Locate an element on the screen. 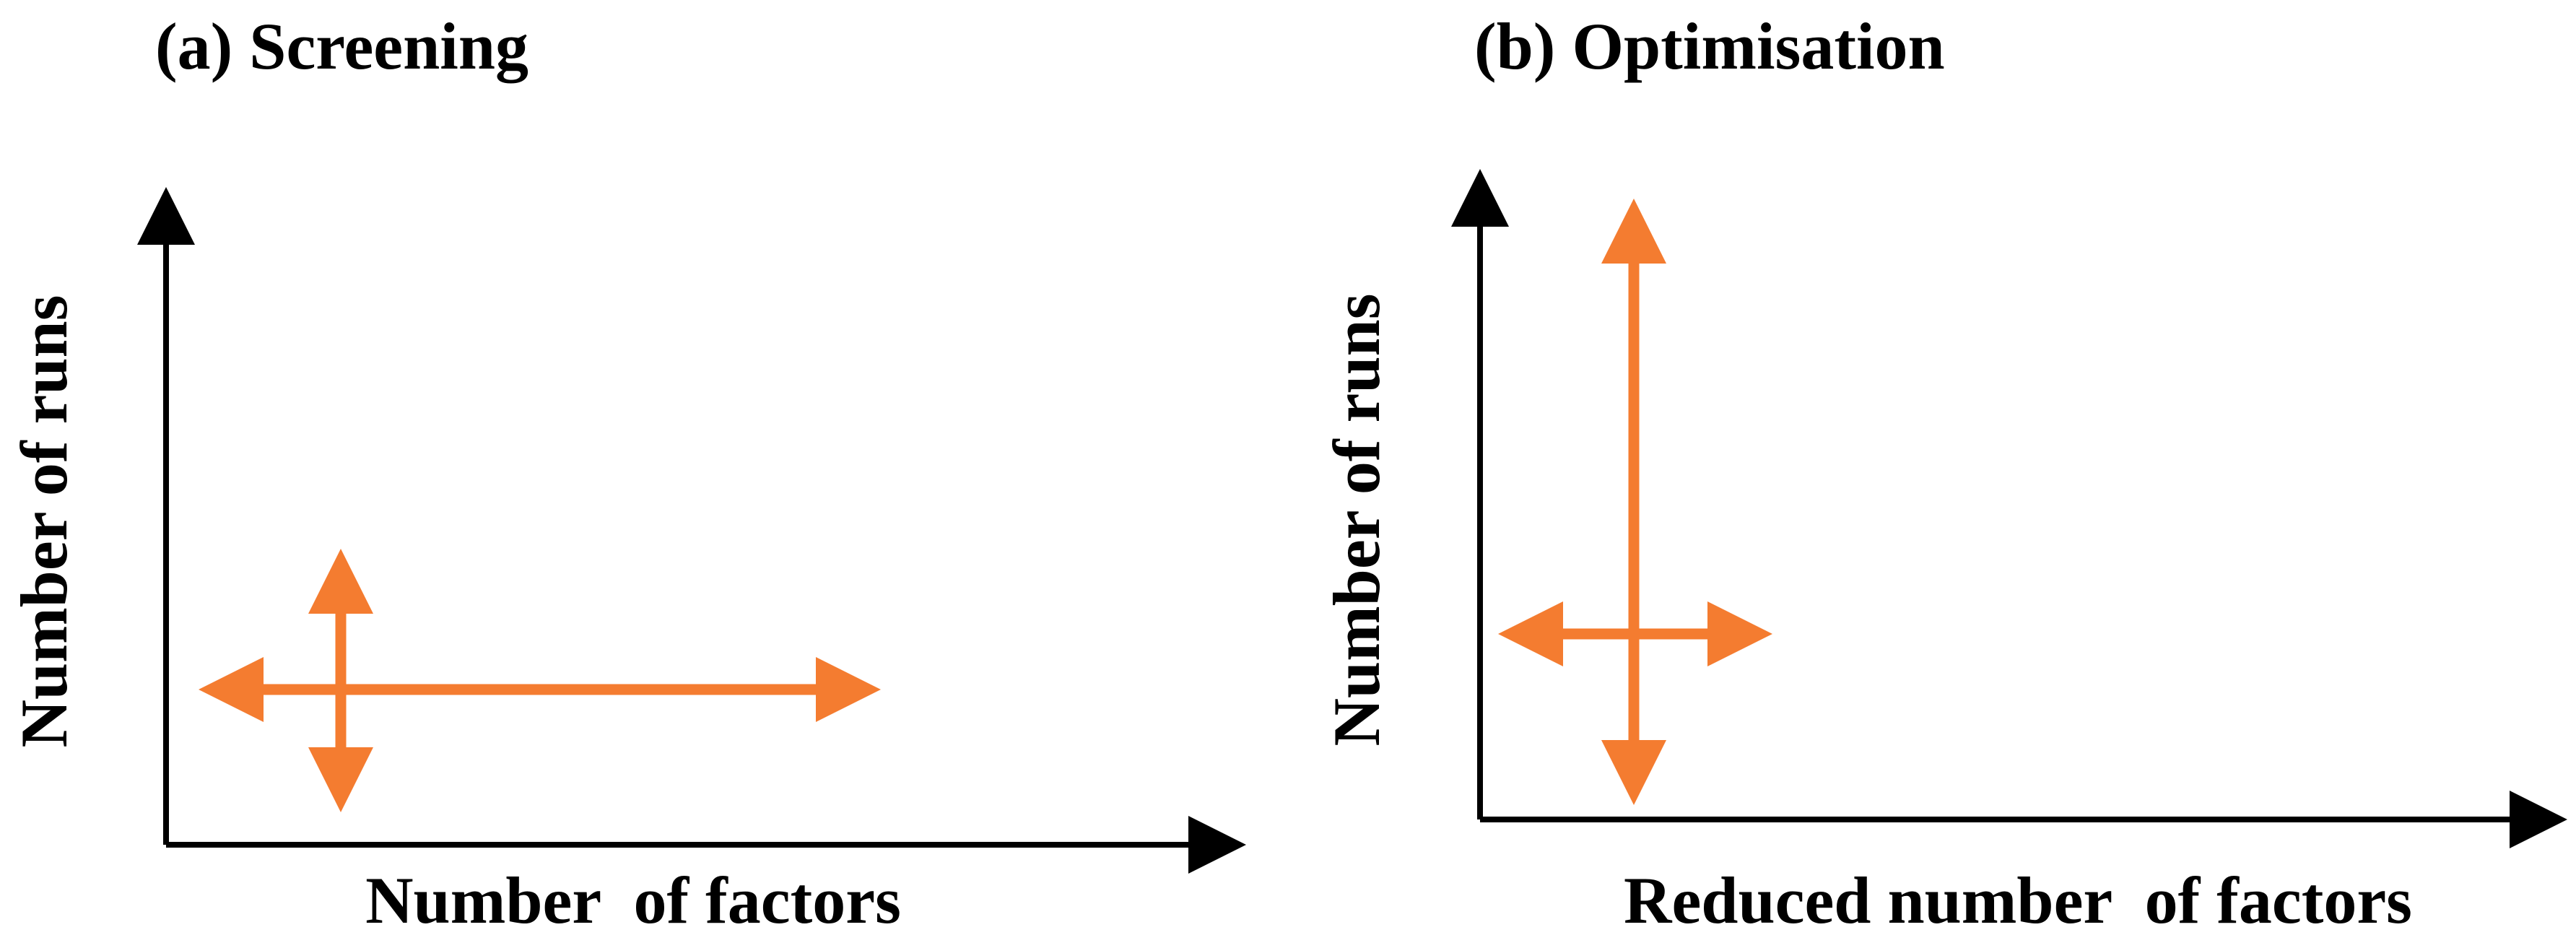 This screenshot has height=935, width=2576. x-axis-label: Number of factors is located at coordinates (633, 899).